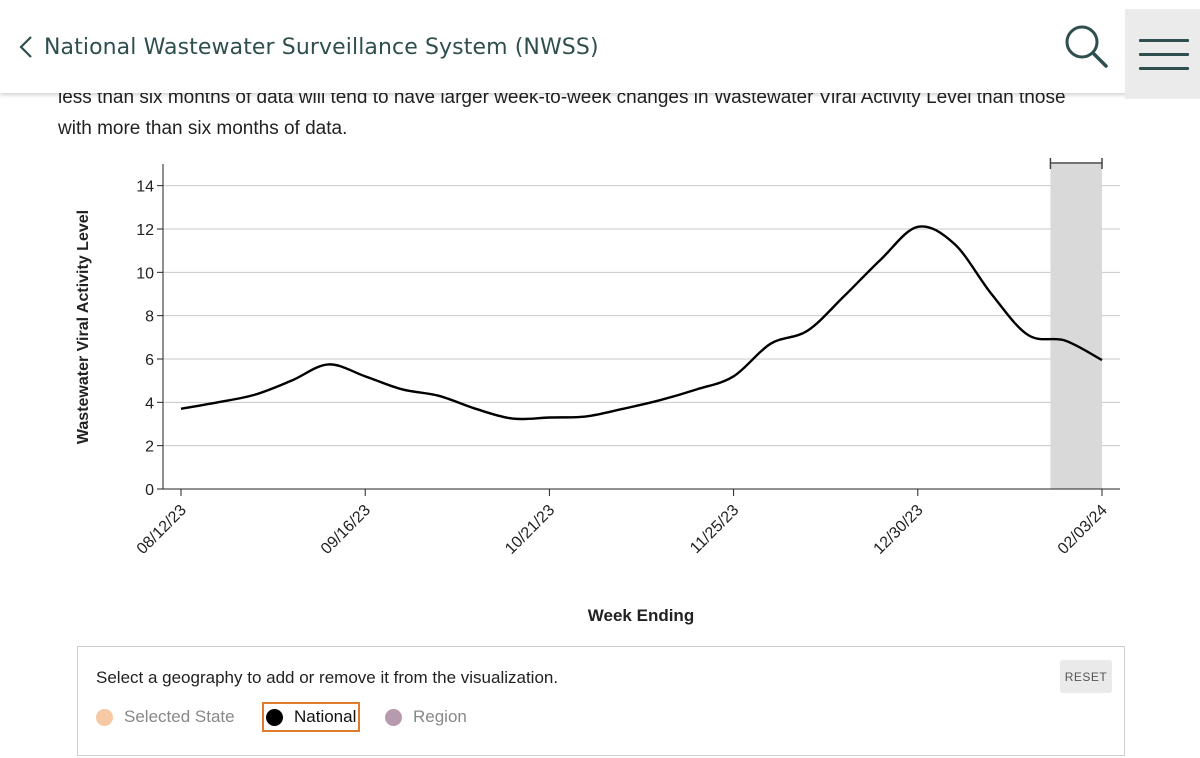  Describe the element at coordinates (149, 447) in the screenshot. I see `y-tick-label: 2` at that location.